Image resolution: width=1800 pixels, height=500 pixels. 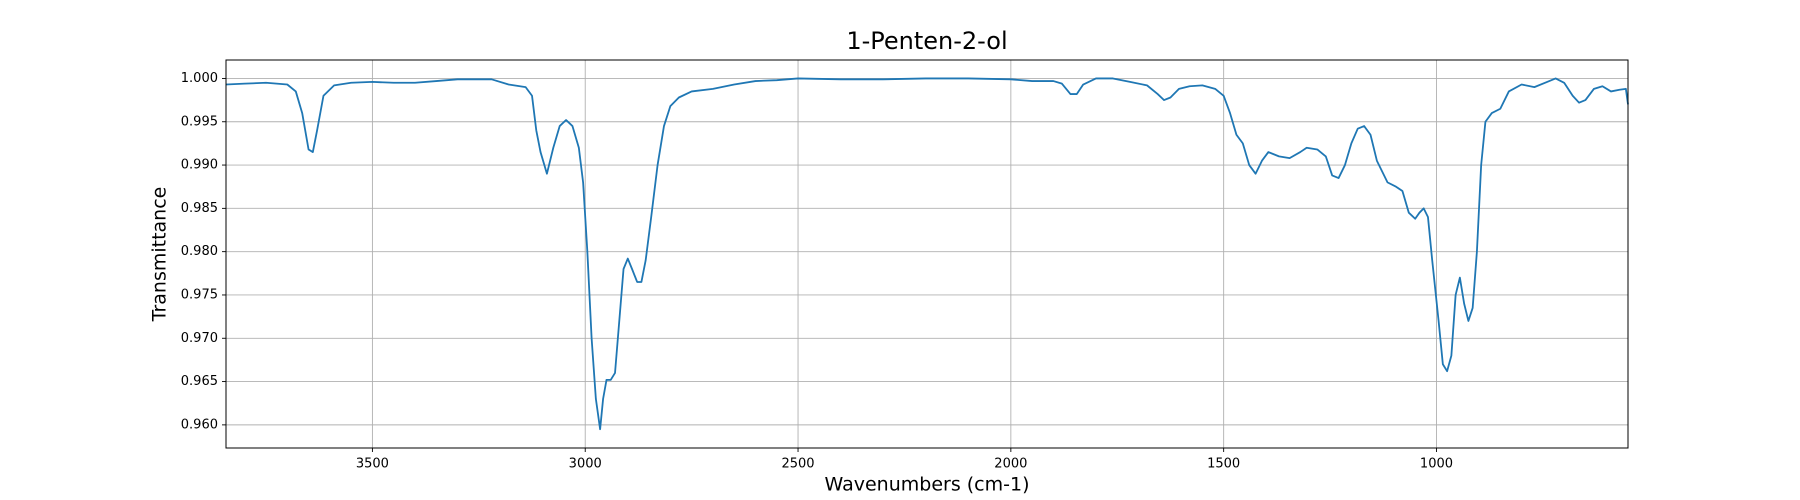 What do you see at coordinates (199, 165) in the screenshot?
I see `y-tick-label: 0.990` at bounding box center [199, 165].